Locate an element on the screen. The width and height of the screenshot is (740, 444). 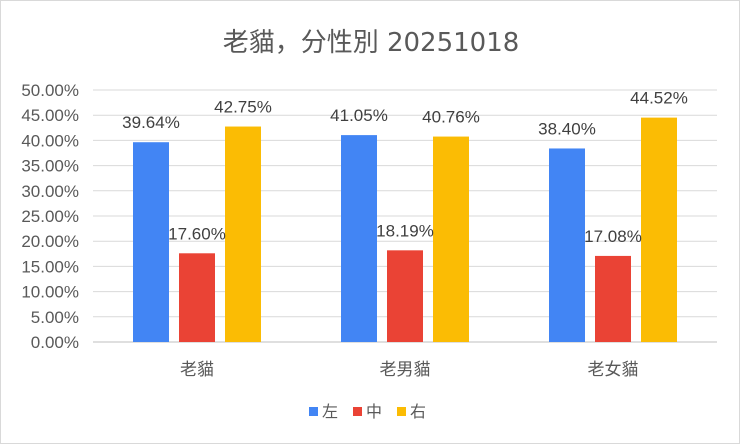
legend: 左中右 is located at coordinates (367, 411).